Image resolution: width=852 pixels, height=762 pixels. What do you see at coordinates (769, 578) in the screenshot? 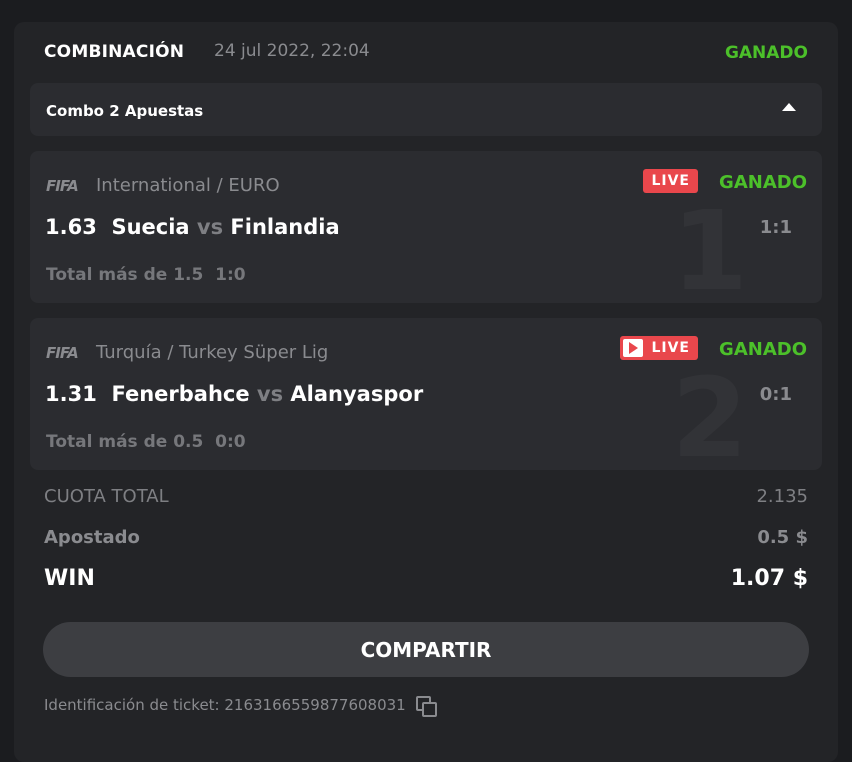
I see `win-value: 1.07 $` at bounding box center [769, 578].